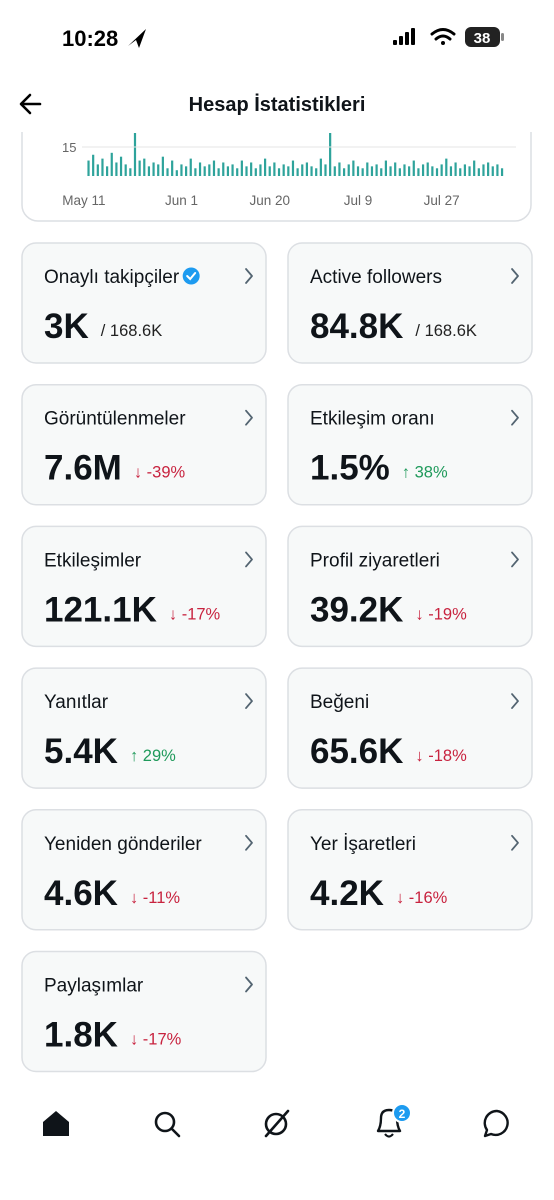  Describe the element at coordinates (191, 276) in the screenshot. I see `verified-badge` at that location.